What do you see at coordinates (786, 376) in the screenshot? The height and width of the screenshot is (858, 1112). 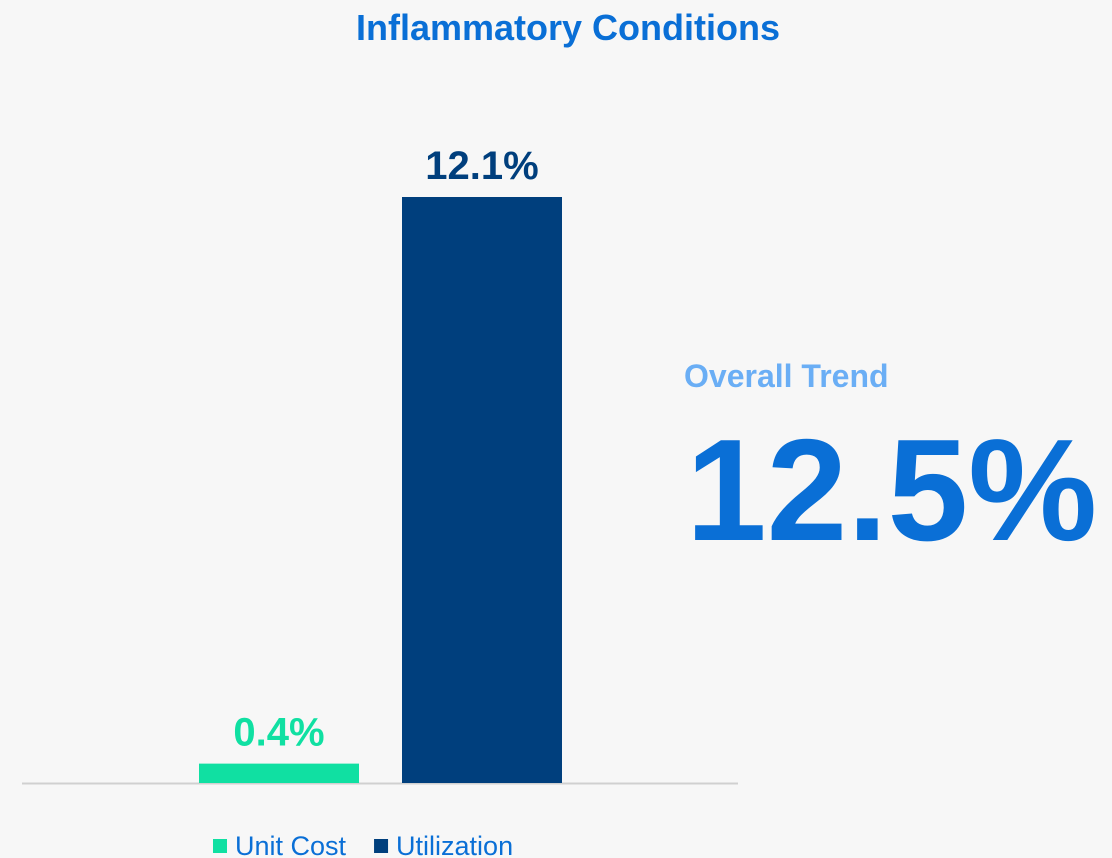 I see `kpi-label: Overall Trend` at bounding box center [786, 376].